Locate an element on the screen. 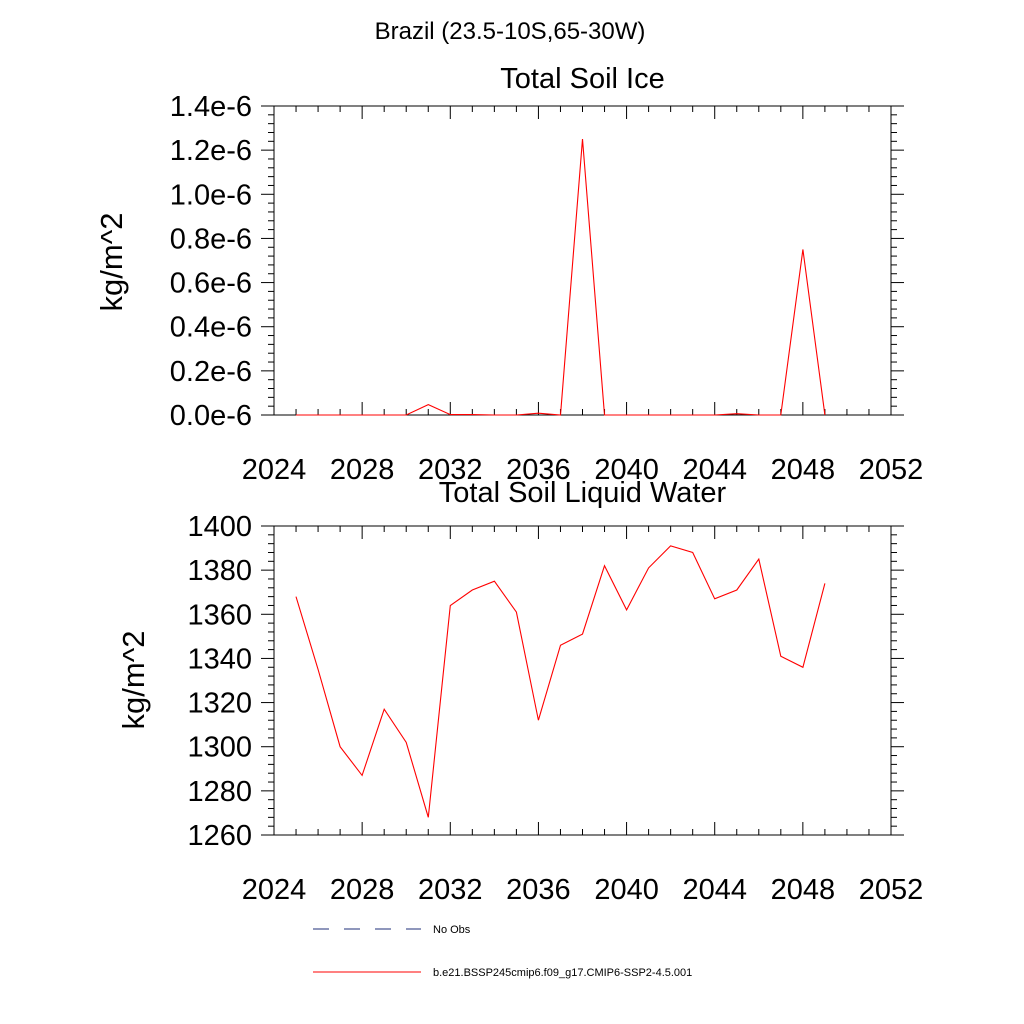 Image resolution: width=1024 pixels, height=1024 pixels. legend-label: No Obs is located at coordinates (452, 930).